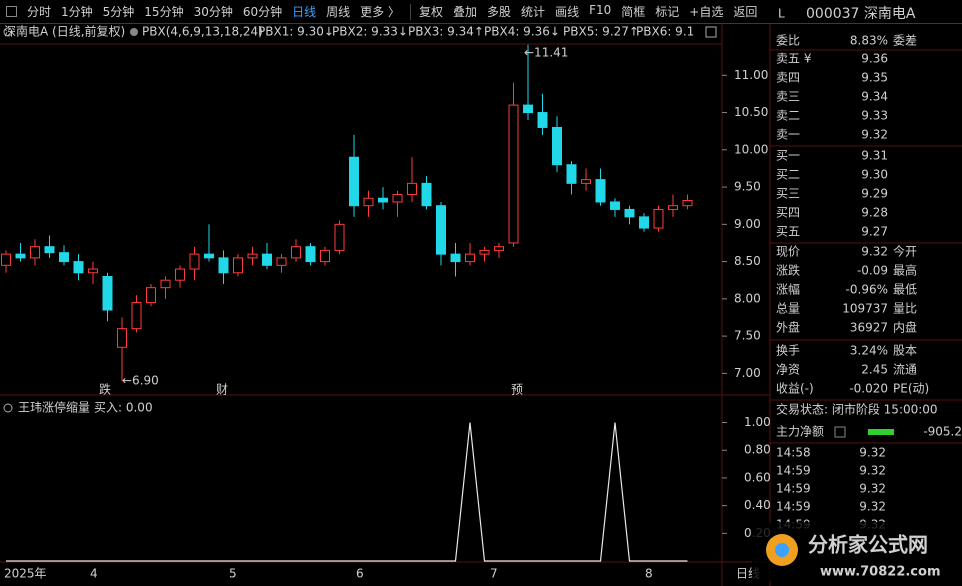  I want to click on y-tick-label: 11.00, so click(751, 75).